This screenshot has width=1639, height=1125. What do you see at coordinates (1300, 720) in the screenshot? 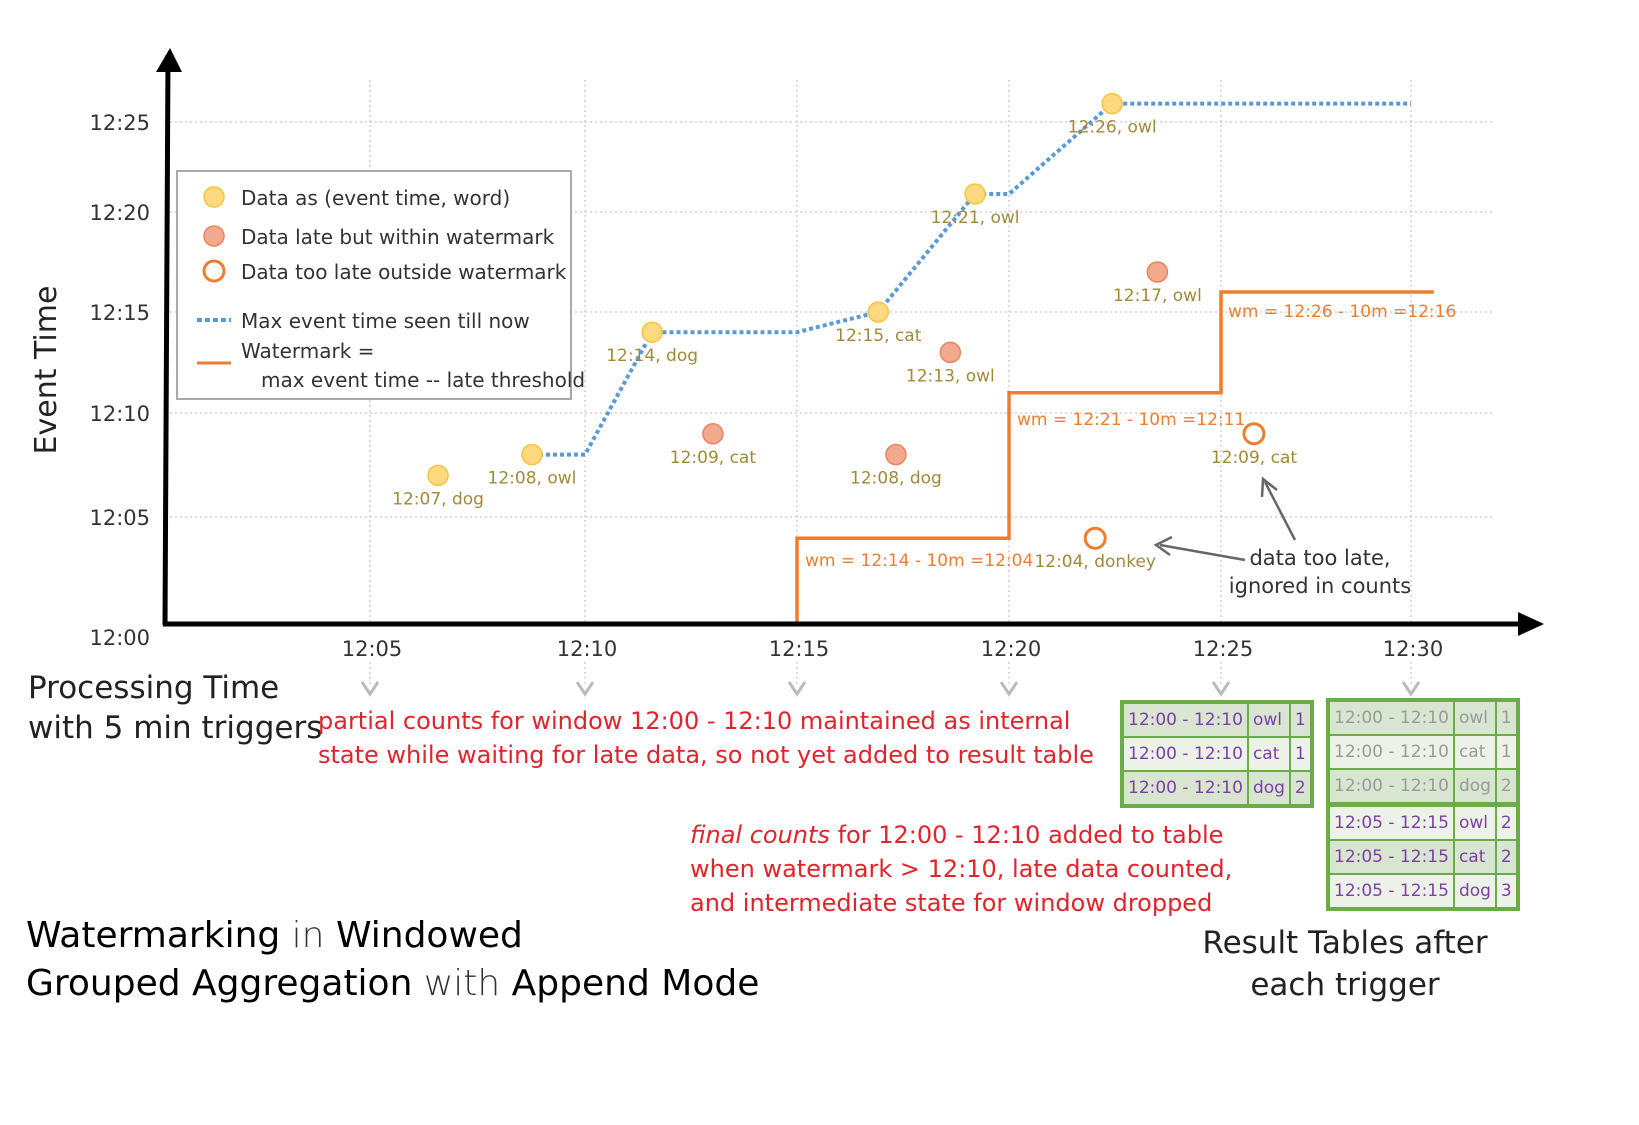
I see `table-cell-count: 1` at bounding box center [1300, 720].